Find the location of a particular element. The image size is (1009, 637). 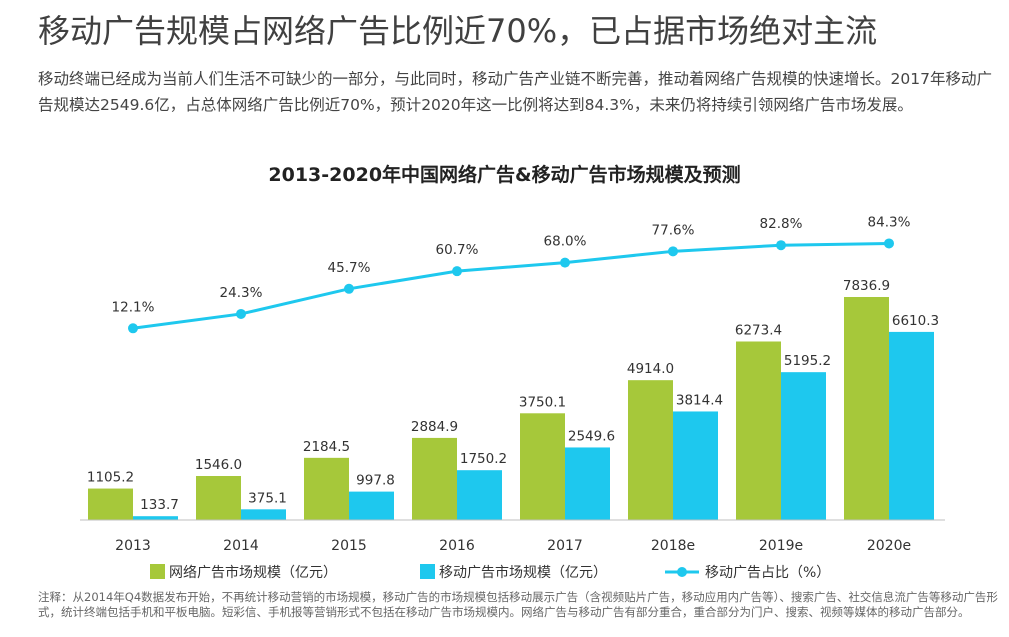

x-tick-label: 2019e is located at coordinates (781, 546).